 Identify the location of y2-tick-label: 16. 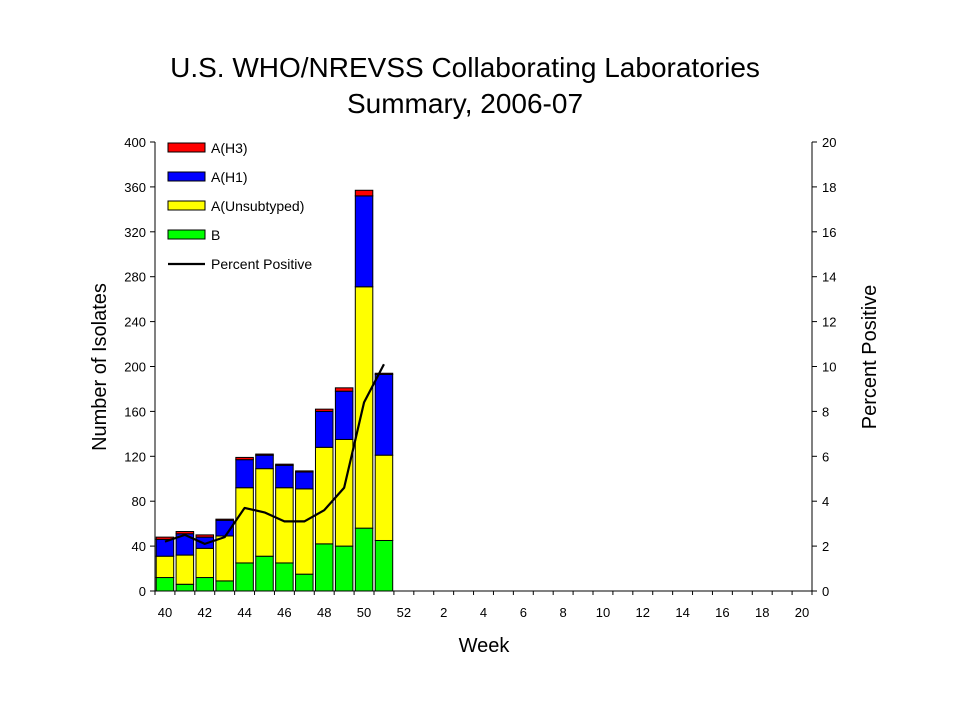
(829, 232).